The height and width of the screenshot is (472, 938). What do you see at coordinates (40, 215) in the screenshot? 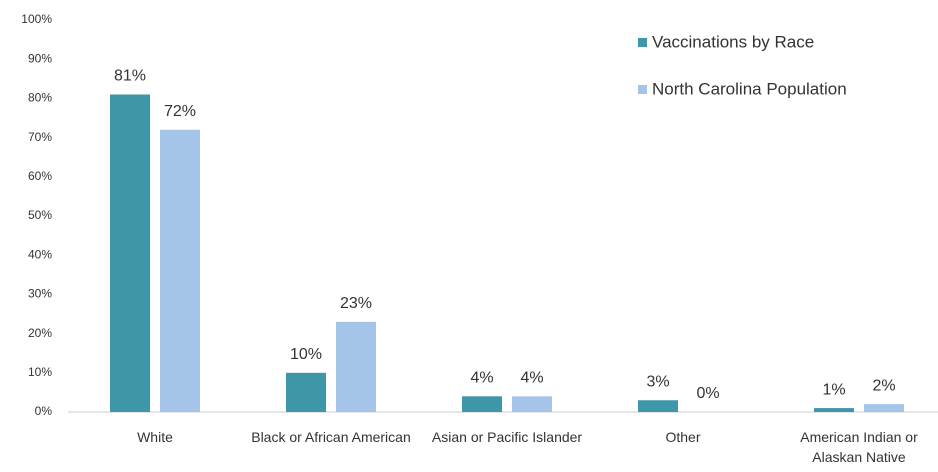
I see `y-tick-label: 50%` at bounding box center [40, 215].